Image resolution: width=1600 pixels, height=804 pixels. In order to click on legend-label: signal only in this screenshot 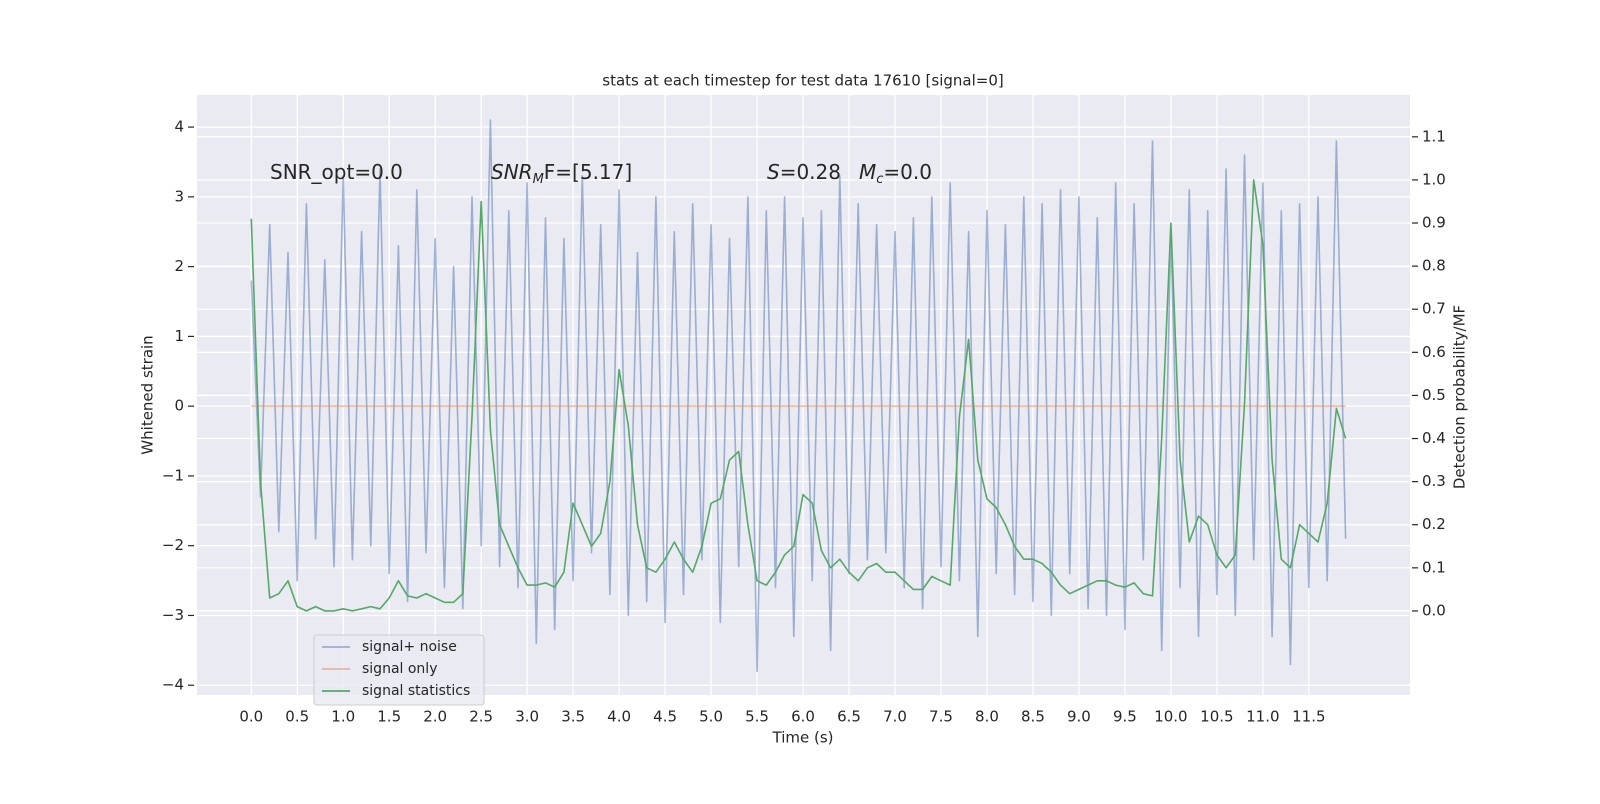, I will do `click(399, 669)`.